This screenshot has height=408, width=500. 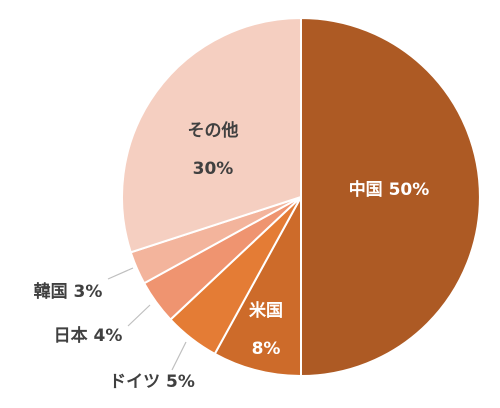 What do you see at coordinates (266, 310) in the screenshot?
I see `slice-name-2: 米国` at bounding box center [266, 310].